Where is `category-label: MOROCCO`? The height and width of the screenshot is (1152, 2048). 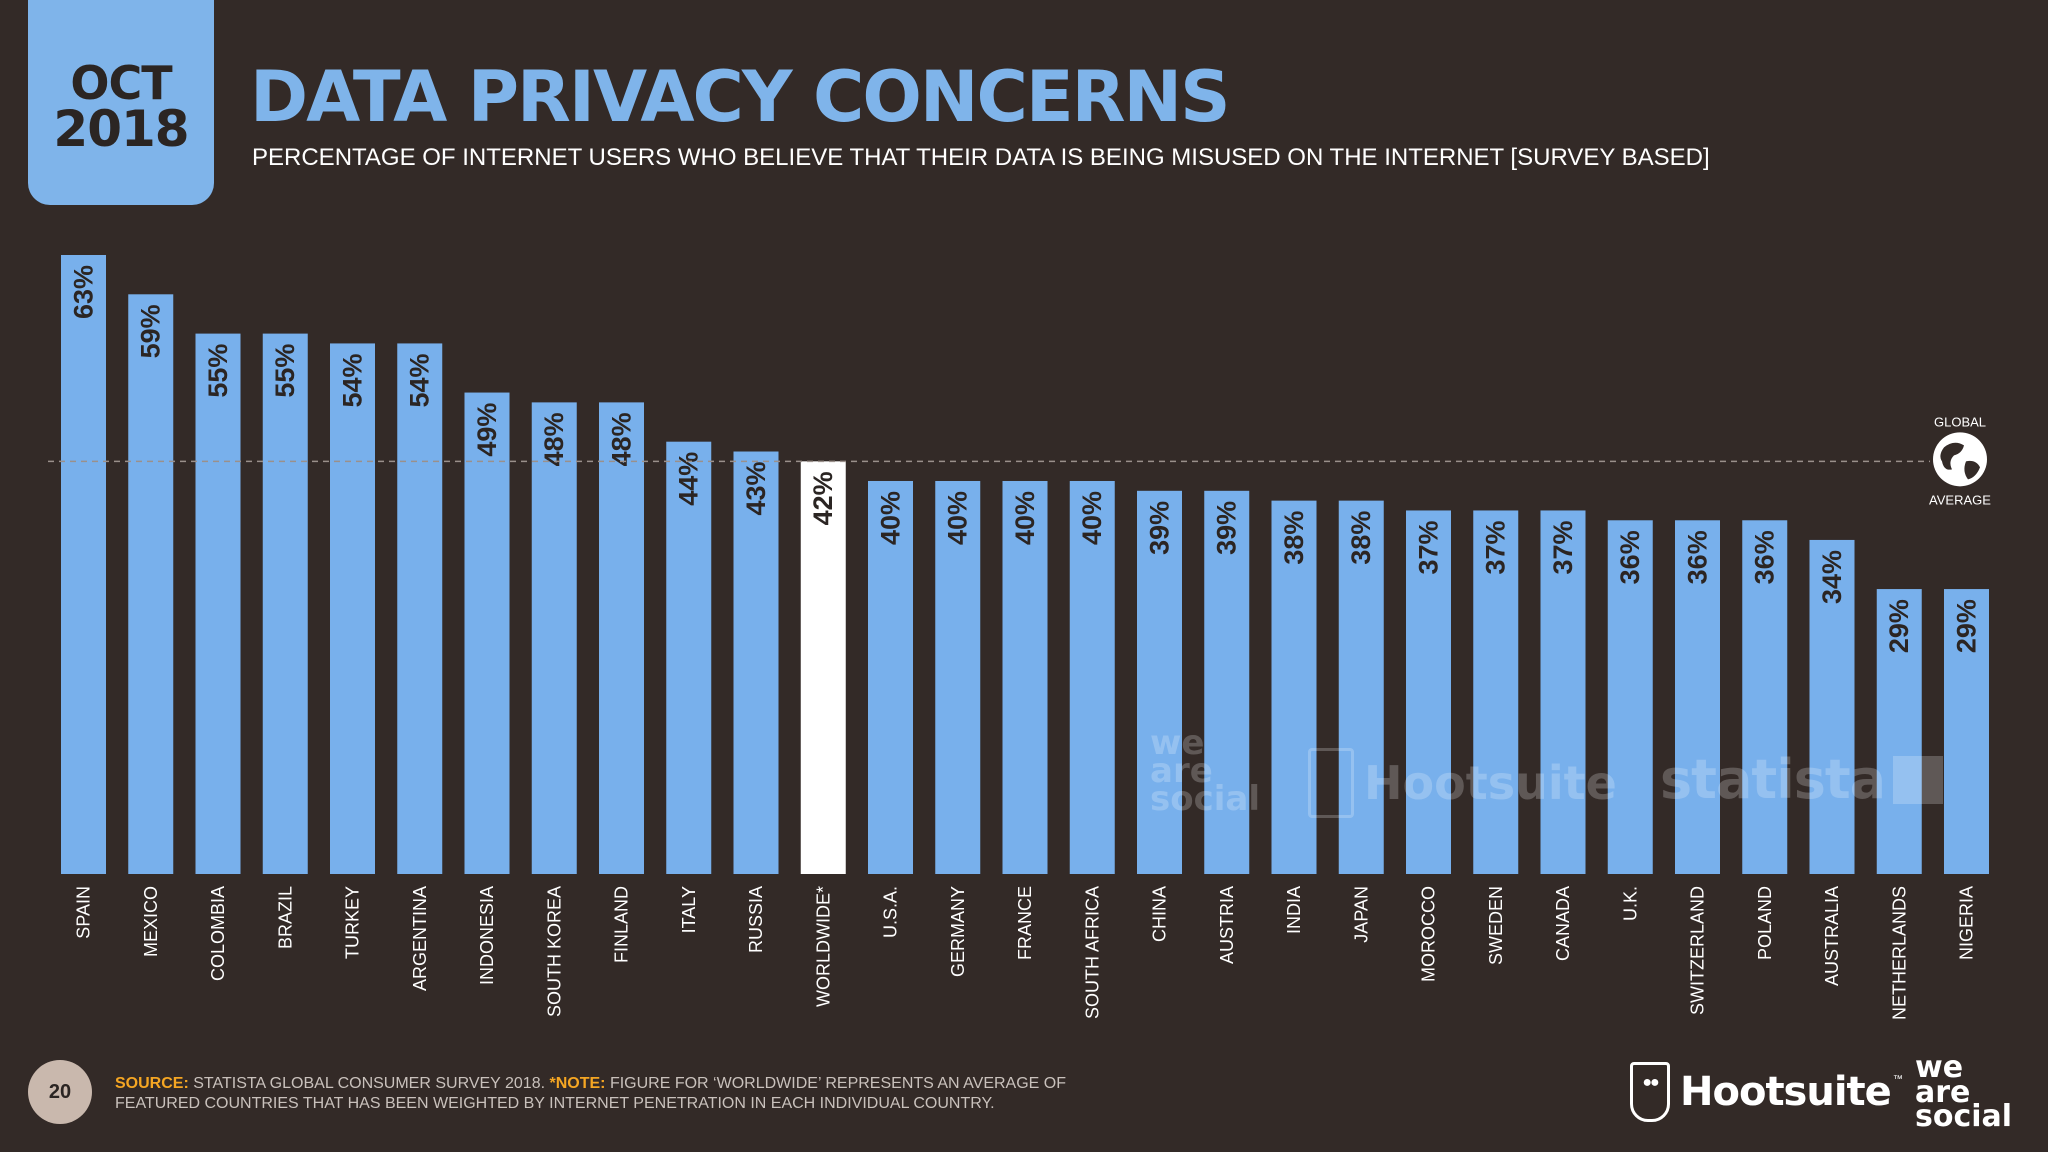
category-label: MOROCCO is located at coordinates (1429, 934).